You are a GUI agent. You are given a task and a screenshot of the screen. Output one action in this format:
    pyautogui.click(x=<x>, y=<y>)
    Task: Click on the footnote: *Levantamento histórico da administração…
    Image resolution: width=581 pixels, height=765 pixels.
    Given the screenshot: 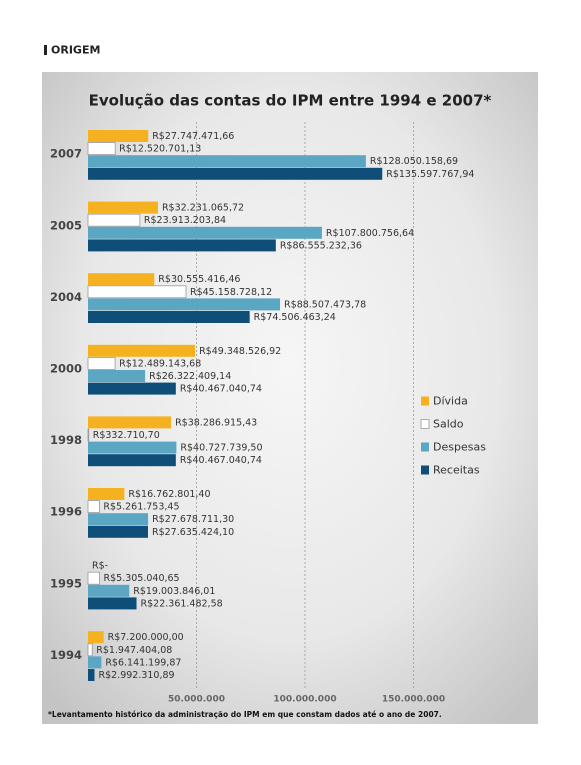 What is the action you would take?
    pyautogui.click(x=245, y=714)
    